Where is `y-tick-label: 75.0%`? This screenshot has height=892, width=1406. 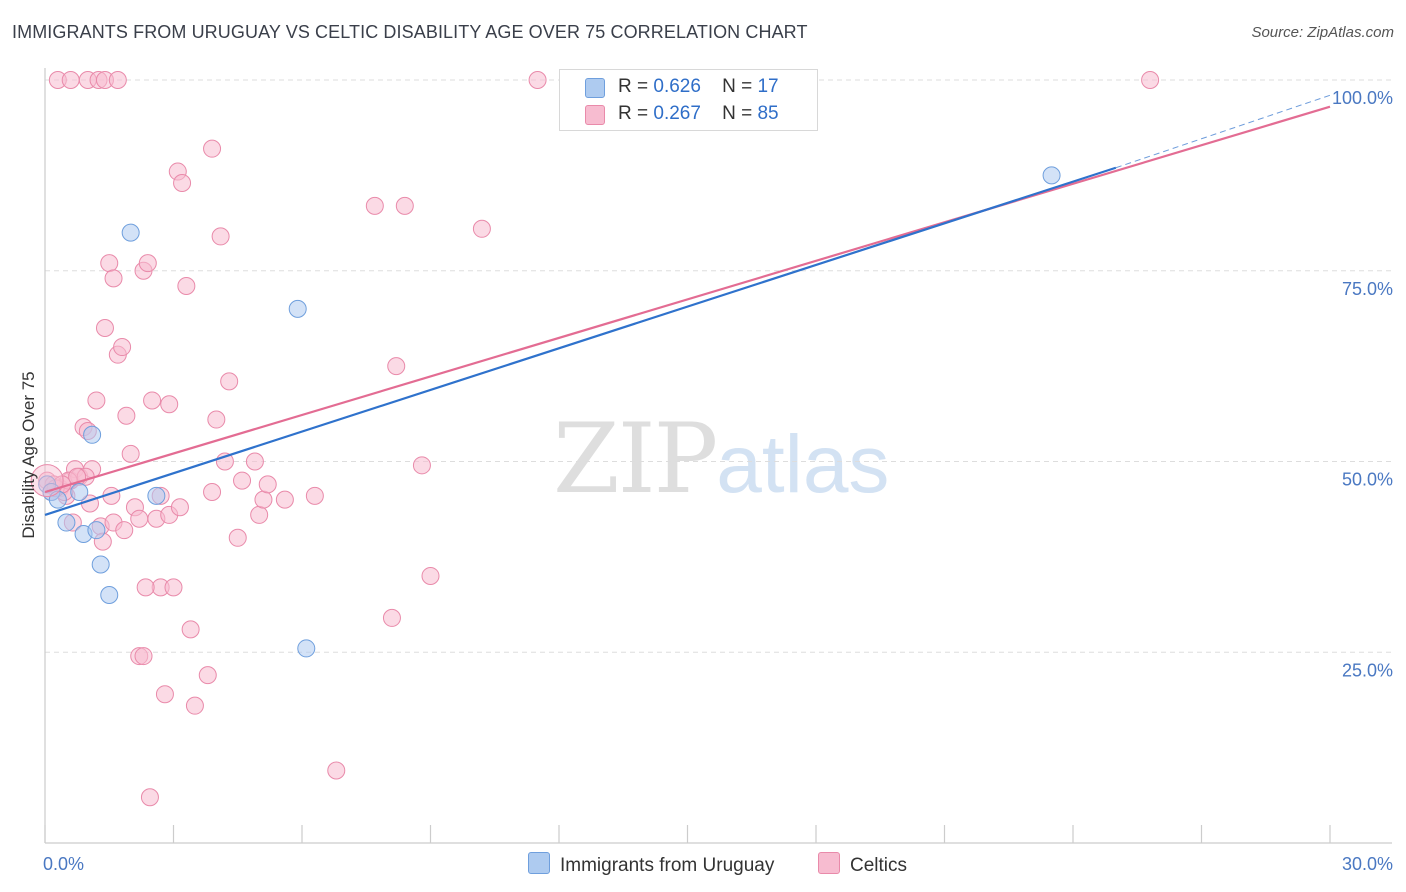
y-tick-label: 75.0% is located at coordinates (1367, 289).